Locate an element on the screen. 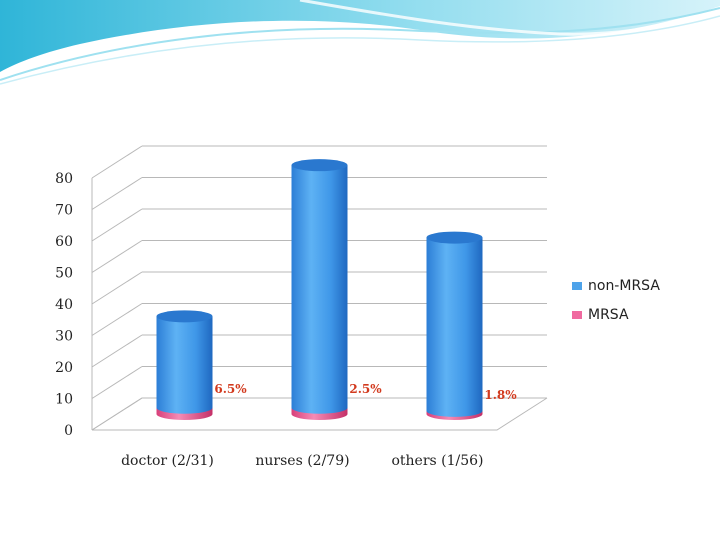 This screenshot has height=540, width=720. x-category-label: others (1/56) is located at coordinates (437, 461).